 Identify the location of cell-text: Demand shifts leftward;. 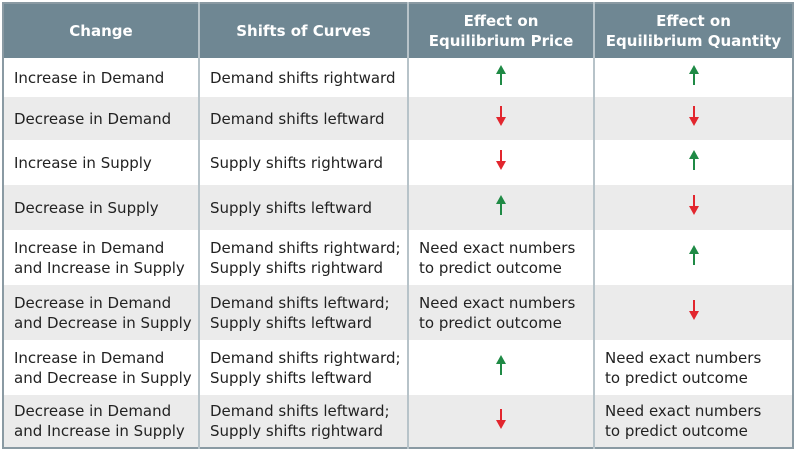
(300, 411).